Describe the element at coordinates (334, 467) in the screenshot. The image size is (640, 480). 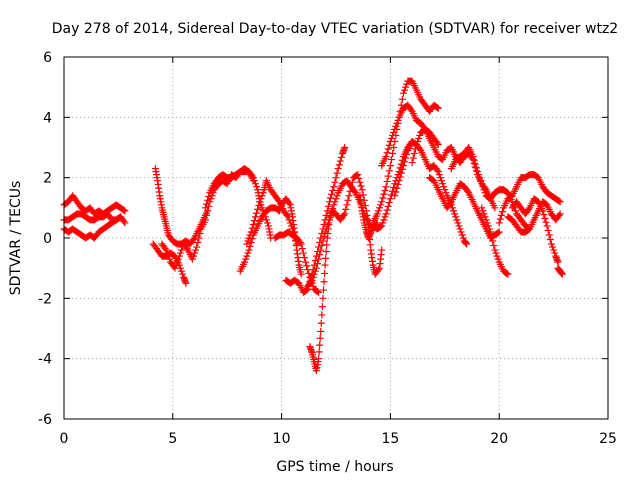
I see `x-axis-label: GPS time / hours` at that location.